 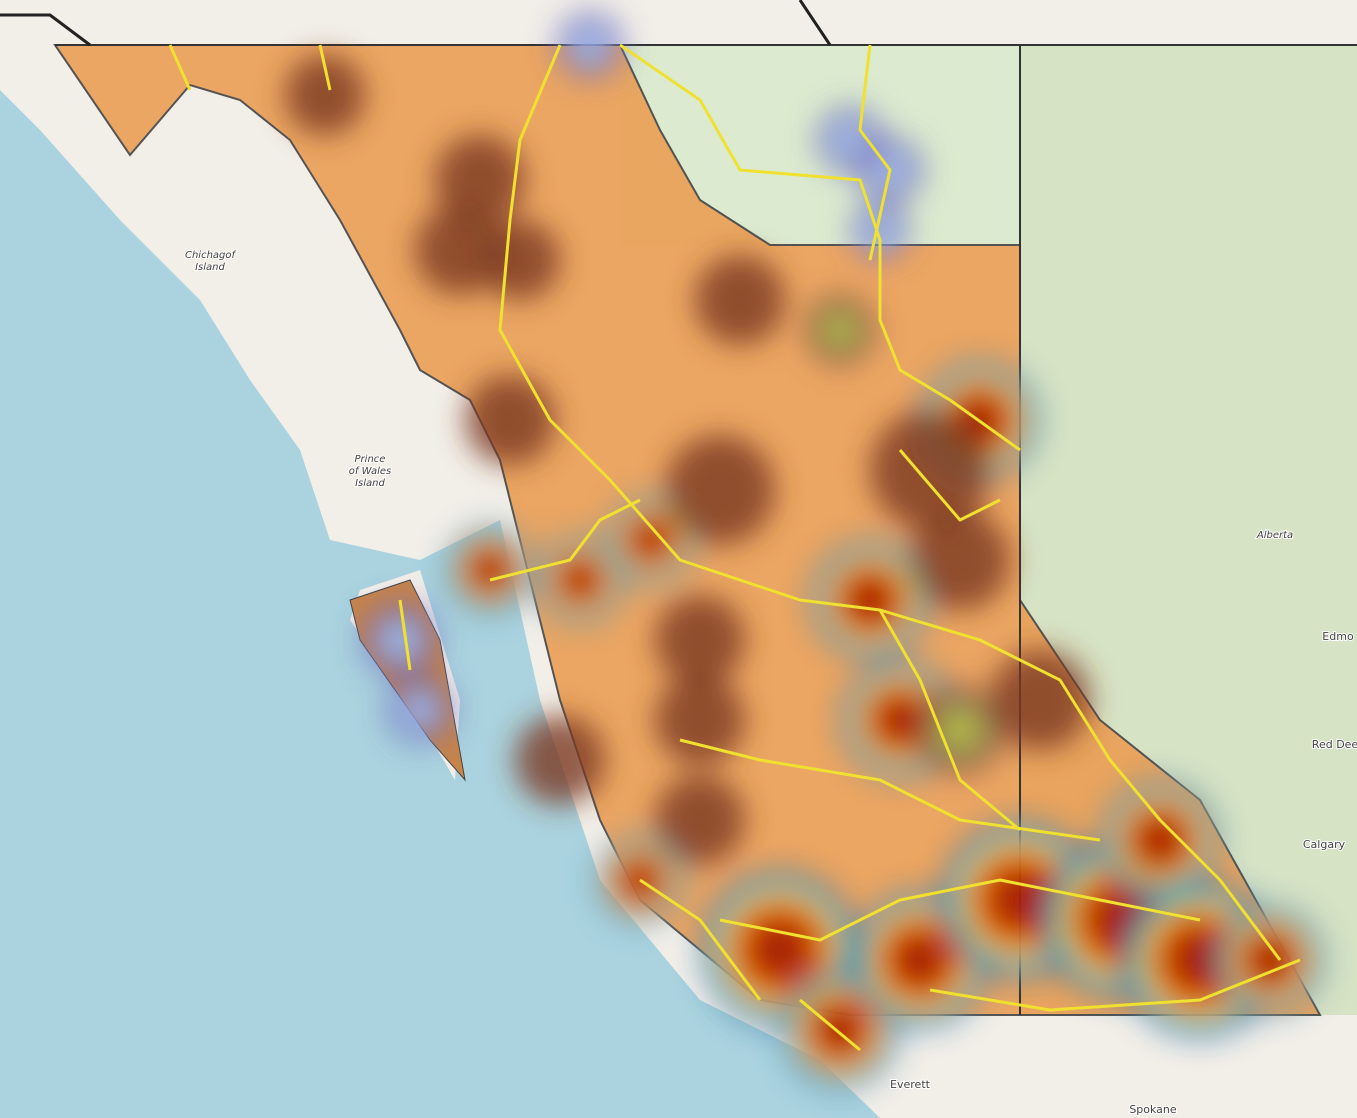 What do you see at coordinates (1324, 844) in the screenshot?
I see `place-label: Calgary` at bounding box center [1324, 844].